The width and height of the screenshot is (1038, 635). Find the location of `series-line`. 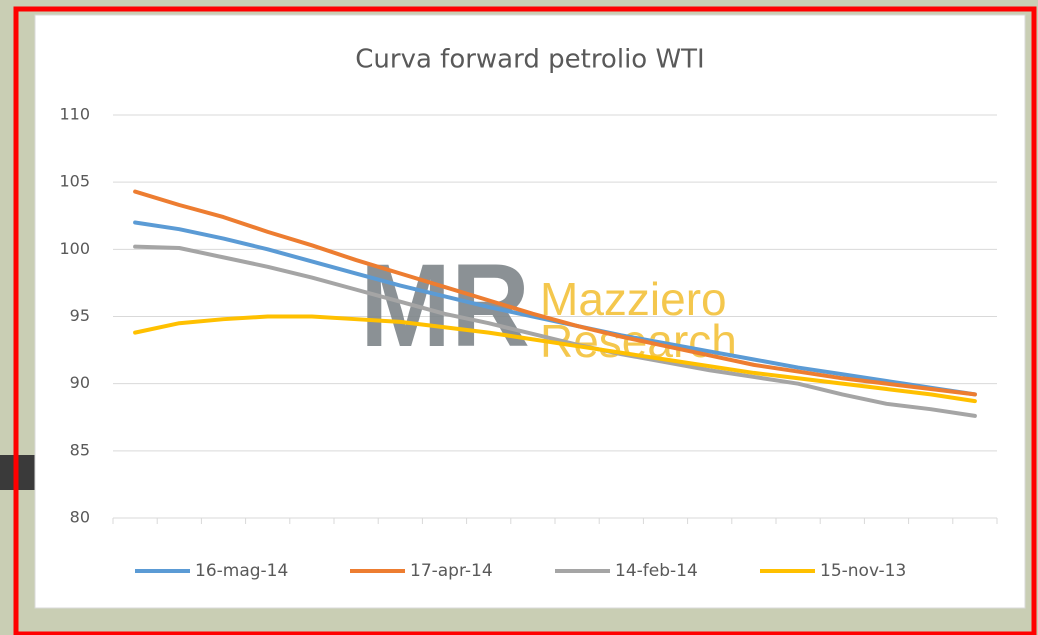

series-line is located at coordinates (555, 359).